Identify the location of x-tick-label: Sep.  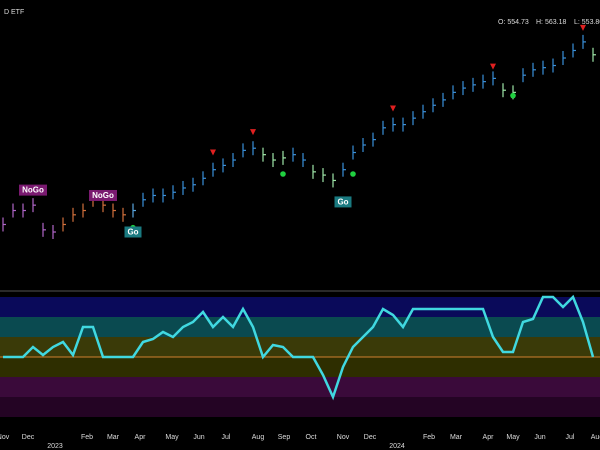
(284, 437).